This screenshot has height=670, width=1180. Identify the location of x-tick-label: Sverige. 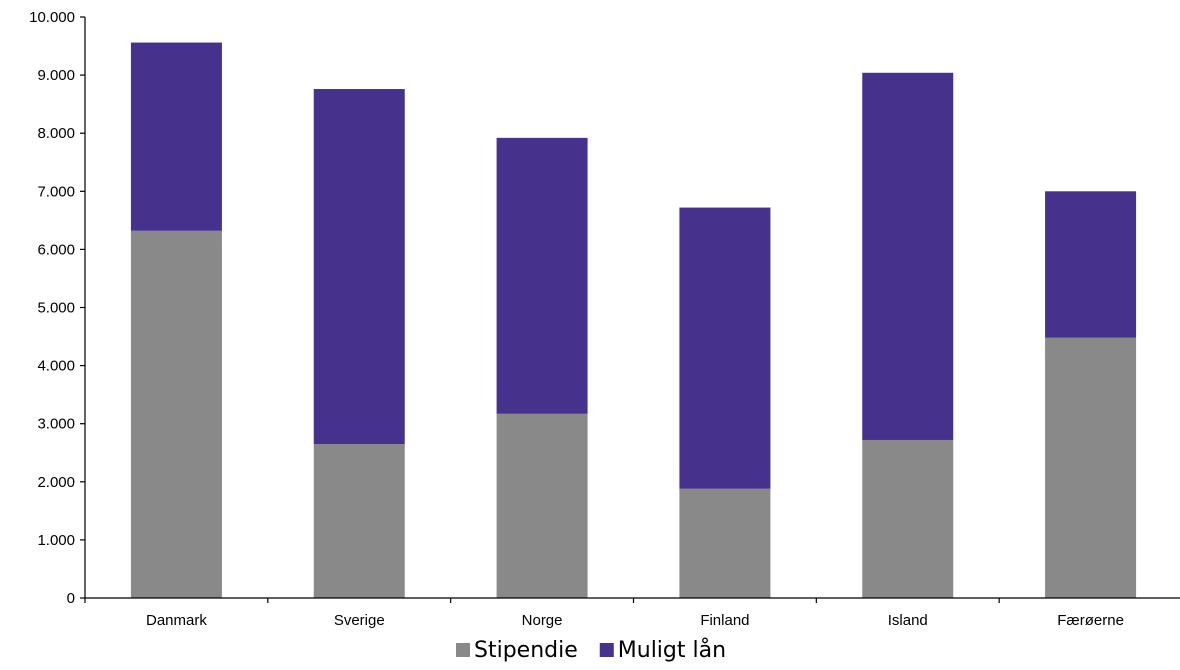
(359, 620).